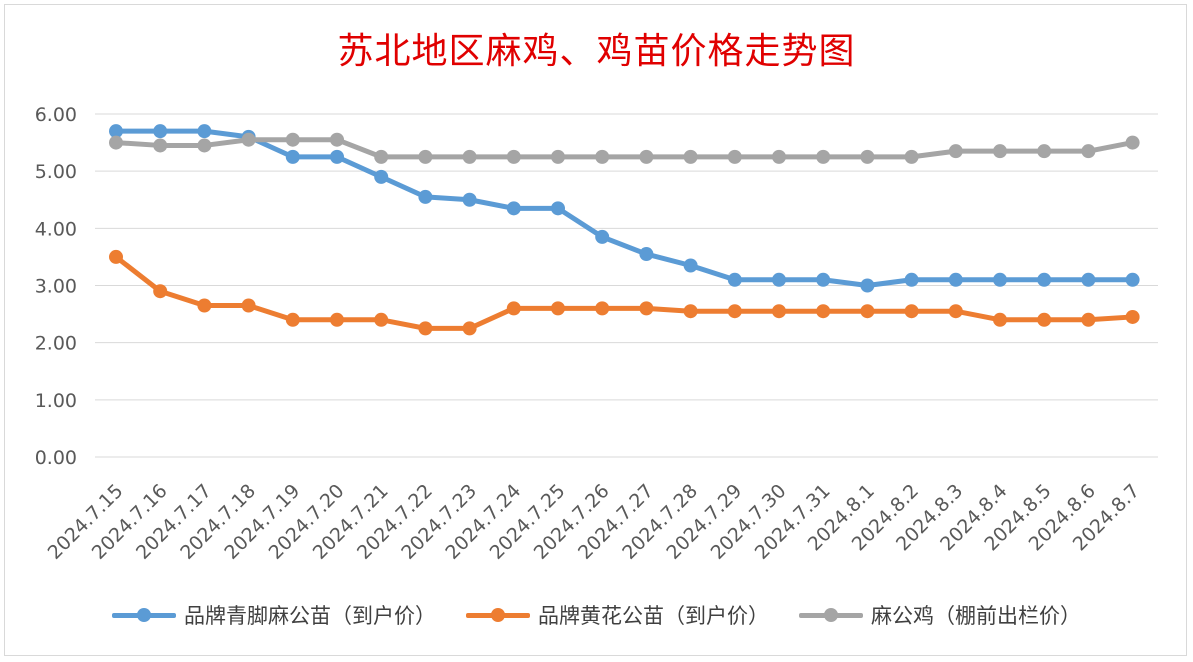 Image resolution: width=1193 pixels, height=662 pixels. What do you see at coordinates (310, 616) in the screenshot?
I see `legend-label: 品牌青脚麻公苗（到户价）` at bounding box center [310, 616].